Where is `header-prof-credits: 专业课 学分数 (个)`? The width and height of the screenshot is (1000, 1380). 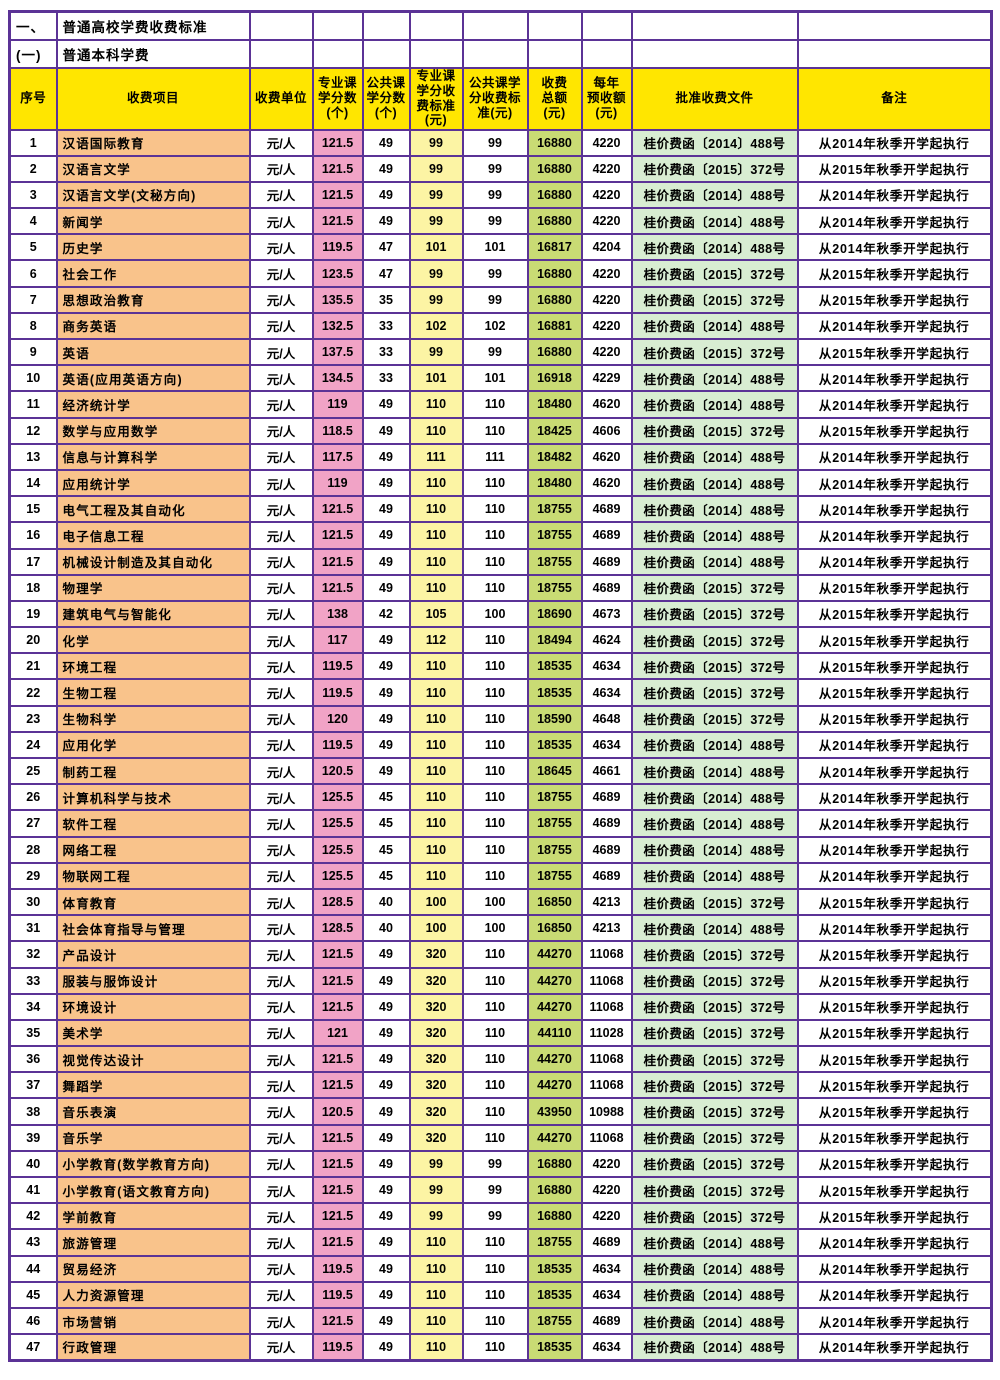
header-prof-credits: 专业课 学分数 (个) is located at coordinates (337, 98).